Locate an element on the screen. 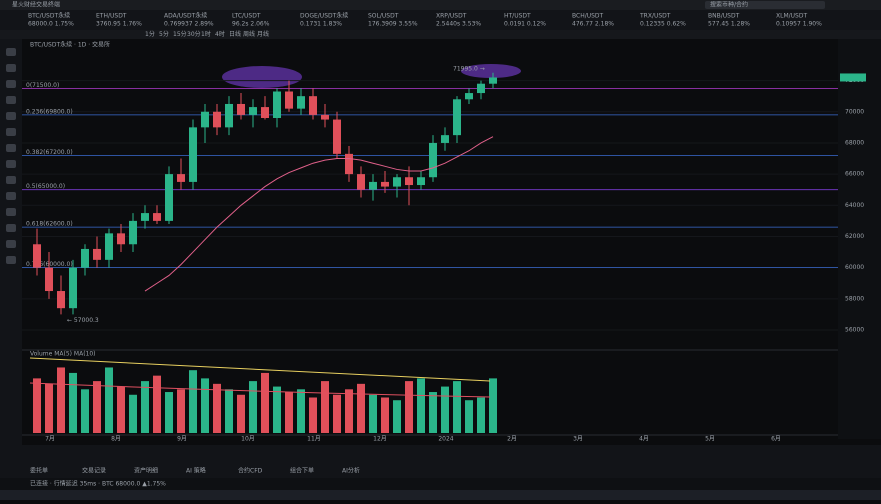 The height and width of the screenshot is (504, 881). price-tick-label: 70000 is located at coordinates (854, 111).